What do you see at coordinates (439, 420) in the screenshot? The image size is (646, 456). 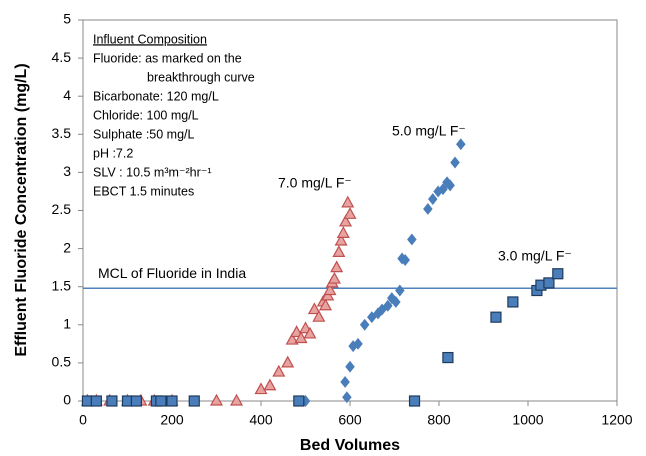 I see `x-tick-label: 800` at bounding box center [439, 420].